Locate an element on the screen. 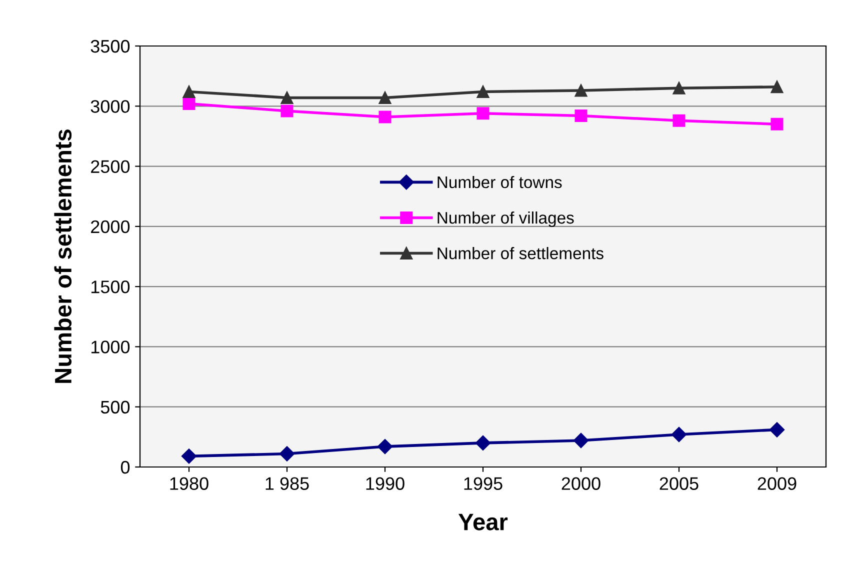  legend-label: Number of settlements is located at coordinates (521, 253).